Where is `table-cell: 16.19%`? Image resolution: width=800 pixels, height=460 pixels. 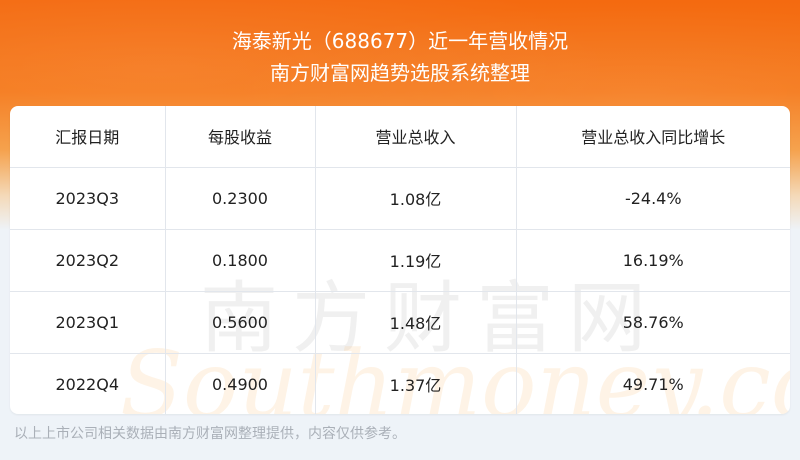
table-cell: 16.19% is located at coordinates (653, 260).